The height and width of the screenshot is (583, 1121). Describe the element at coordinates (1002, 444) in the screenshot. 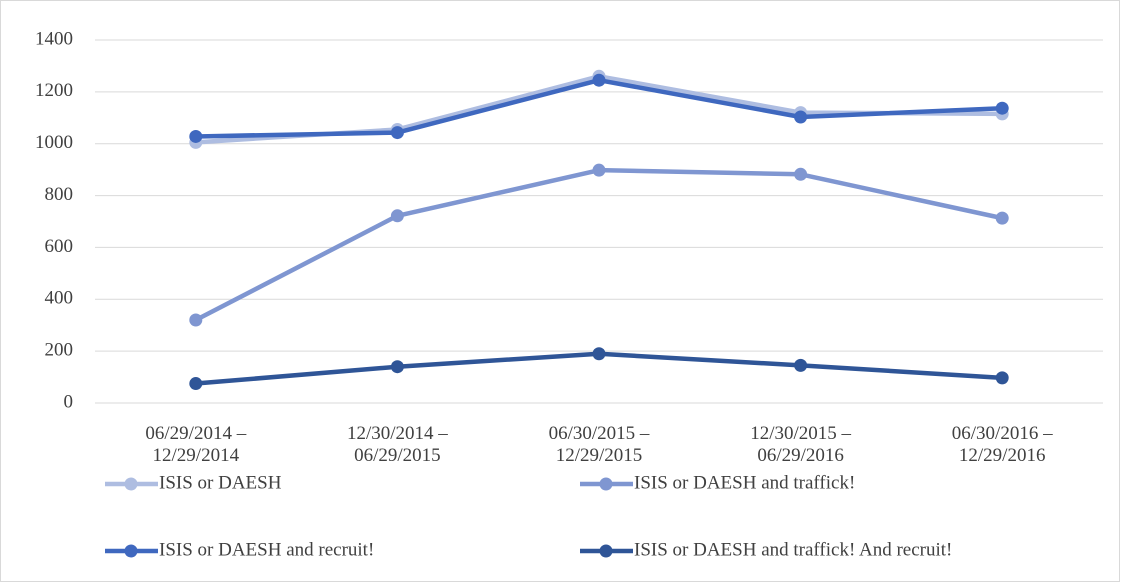

I see `x-tick-label: 06/30/2016 –12/29/2016` at that location.